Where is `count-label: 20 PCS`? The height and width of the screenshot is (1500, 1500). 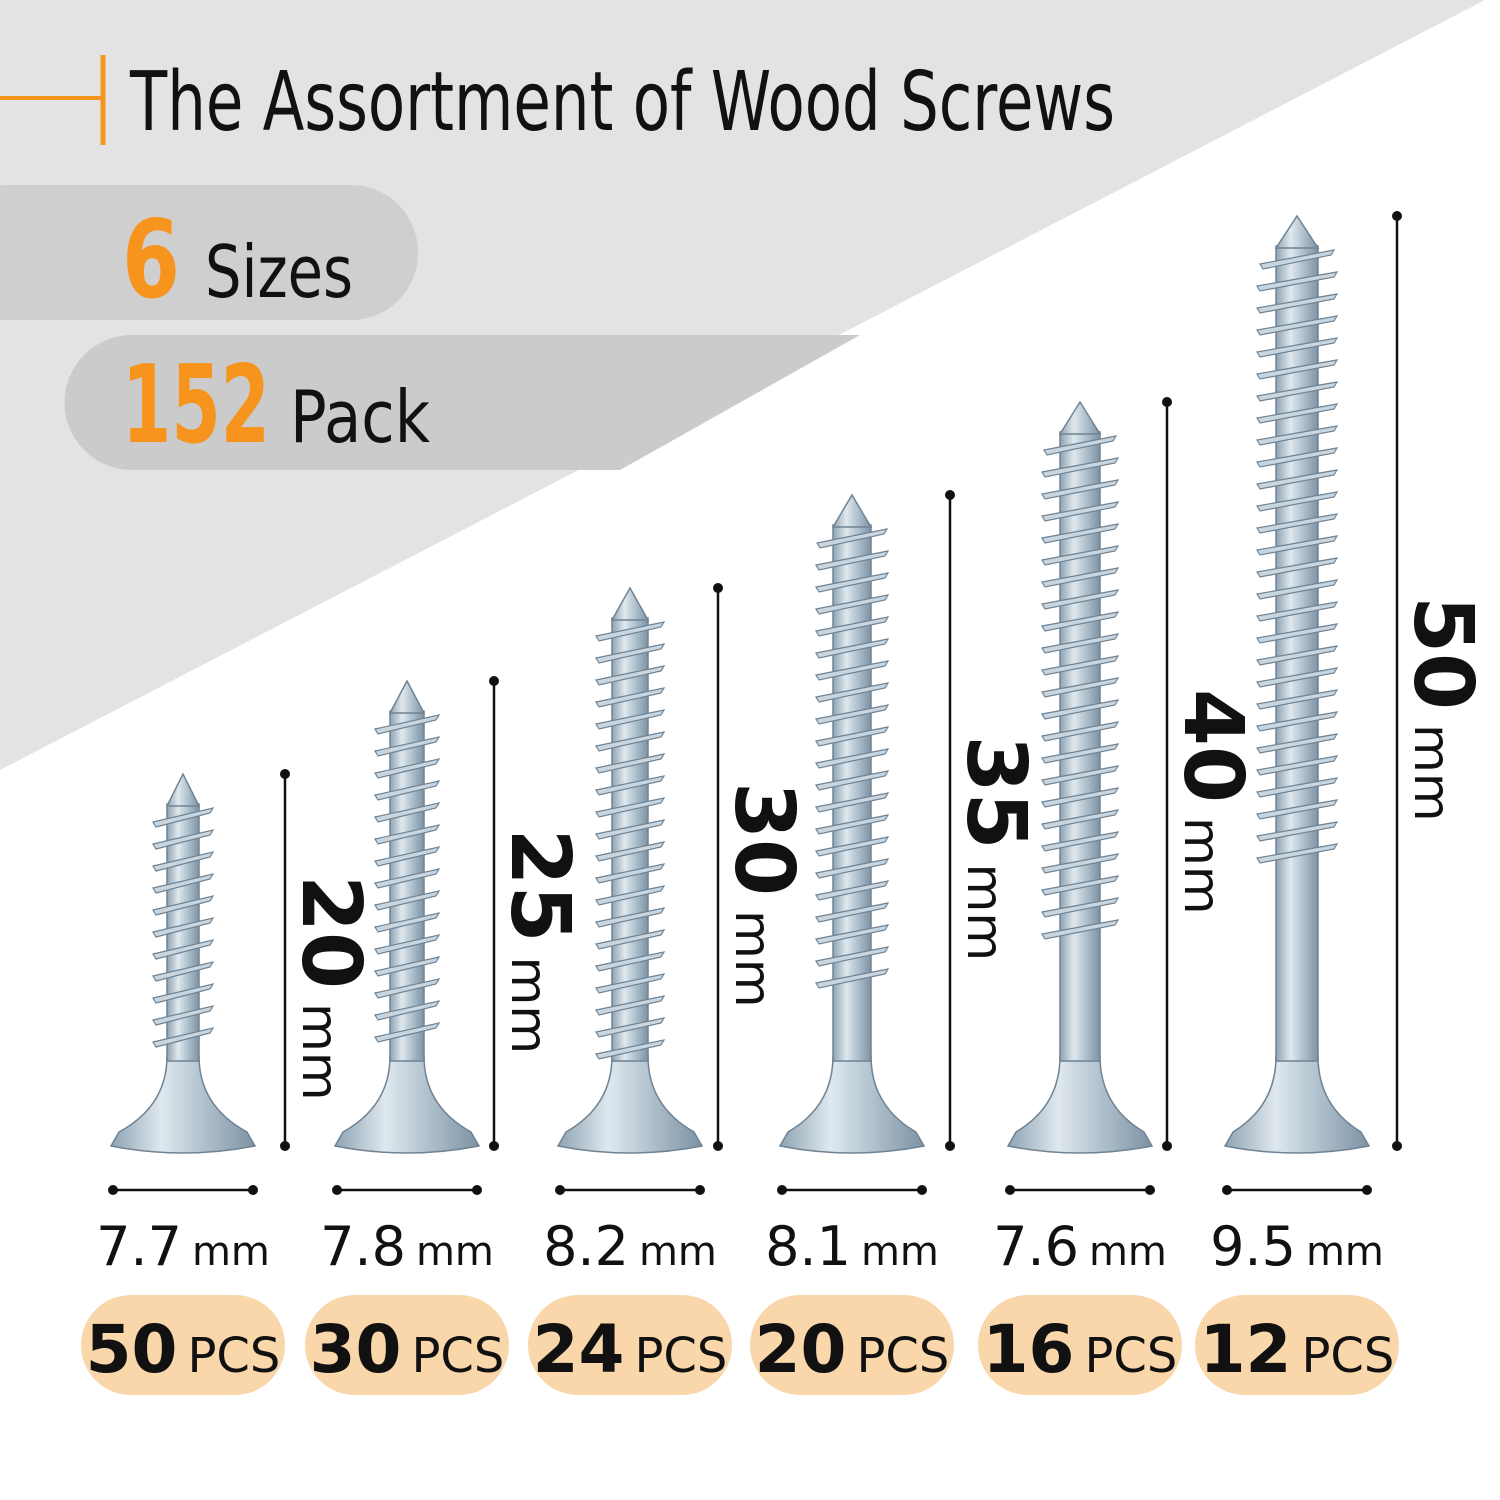
count-label: 20 PCS is located at coordinates (852, 1349).